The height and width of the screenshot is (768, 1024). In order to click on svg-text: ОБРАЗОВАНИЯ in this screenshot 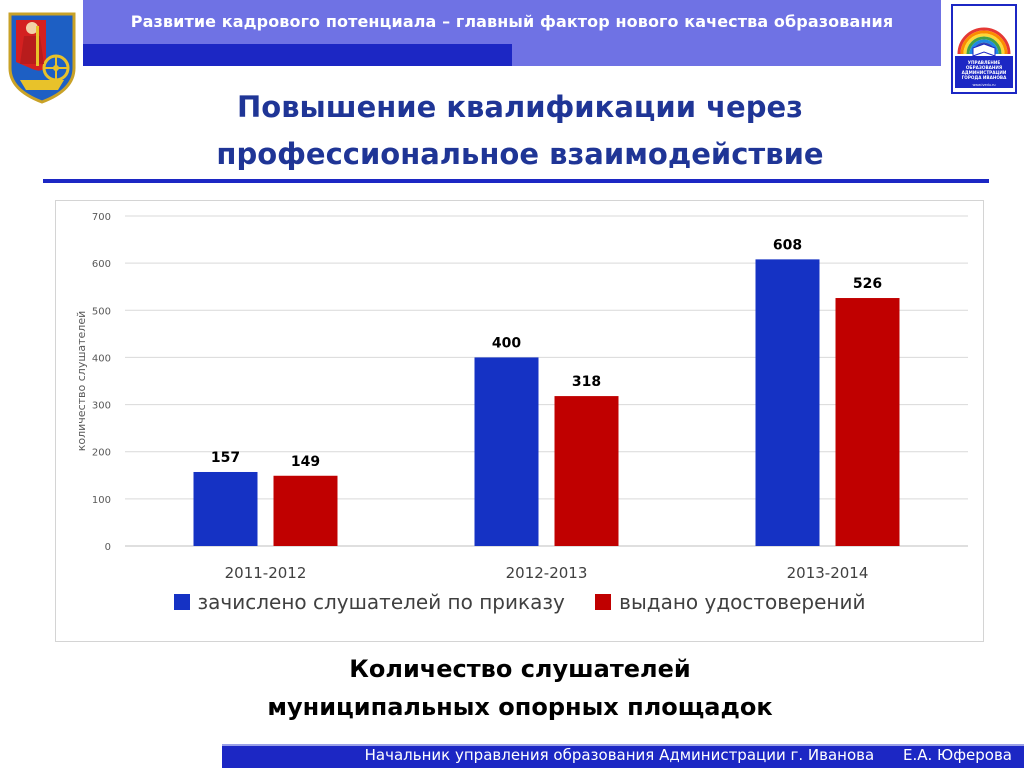, I will do `click(984, 67)`.